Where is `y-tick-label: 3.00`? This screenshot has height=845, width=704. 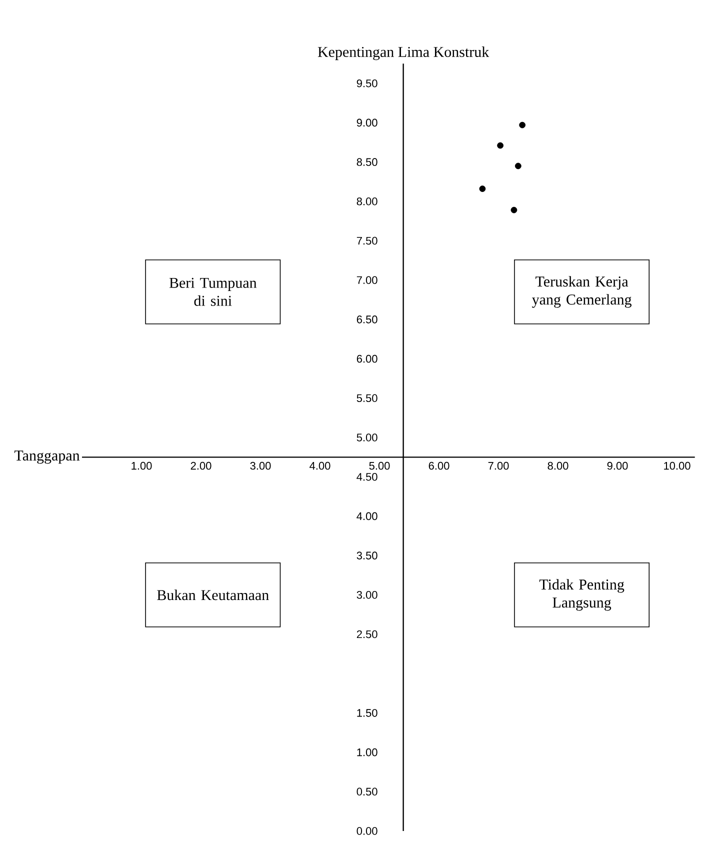
y-tick-label: 3.00 is located at coordinates (367, 595).